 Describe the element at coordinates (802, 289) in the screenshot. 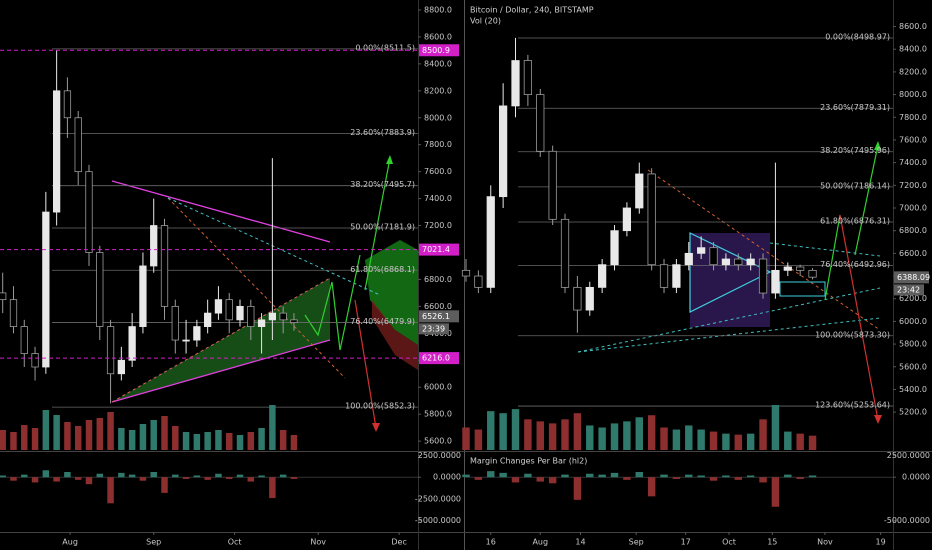

I see `box` at that location.